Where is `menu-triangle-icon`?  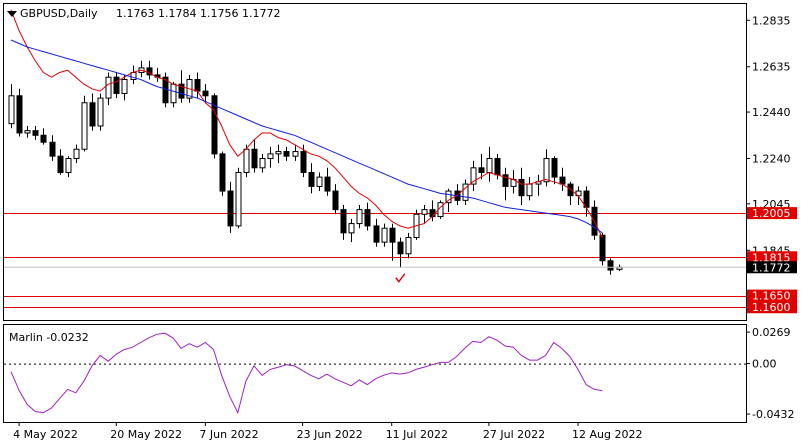
menu-triangle-icon is located at coordinates (12, 14).